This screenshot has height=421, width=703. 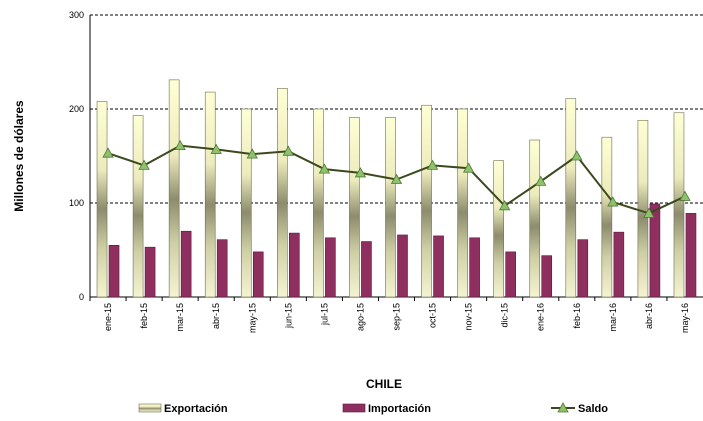 What do you see at coordinates (76, 109) in the screenshot?
I see `y-tick-label: 200` at bounding box center [76, 109].